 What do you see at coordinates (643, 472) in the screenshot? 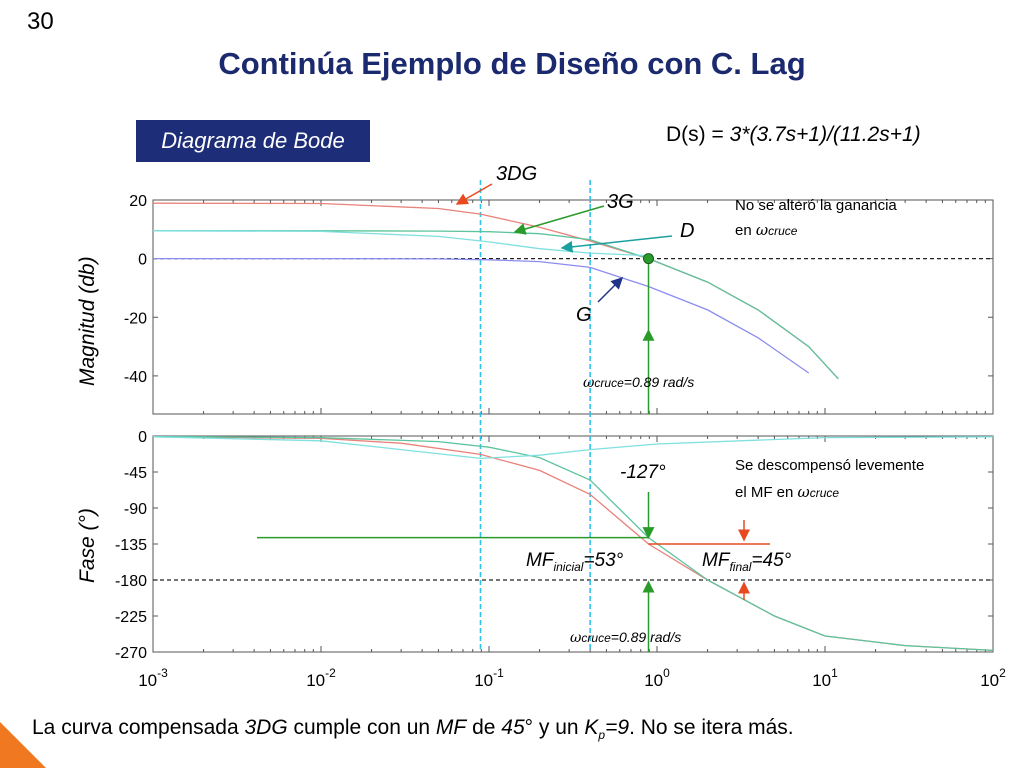
I see `phase-at-cross: -127°` at bounding box center [643, 472].